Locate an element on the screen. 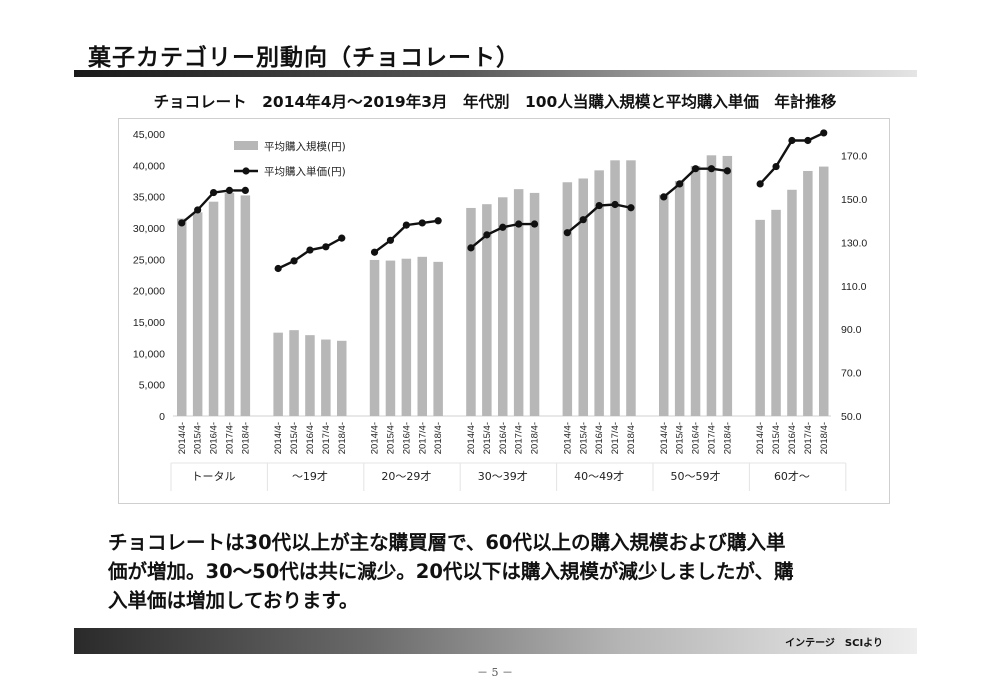 This screenshot has width=990, height=700. group-label: トータル is located at coordinates (214, 476).